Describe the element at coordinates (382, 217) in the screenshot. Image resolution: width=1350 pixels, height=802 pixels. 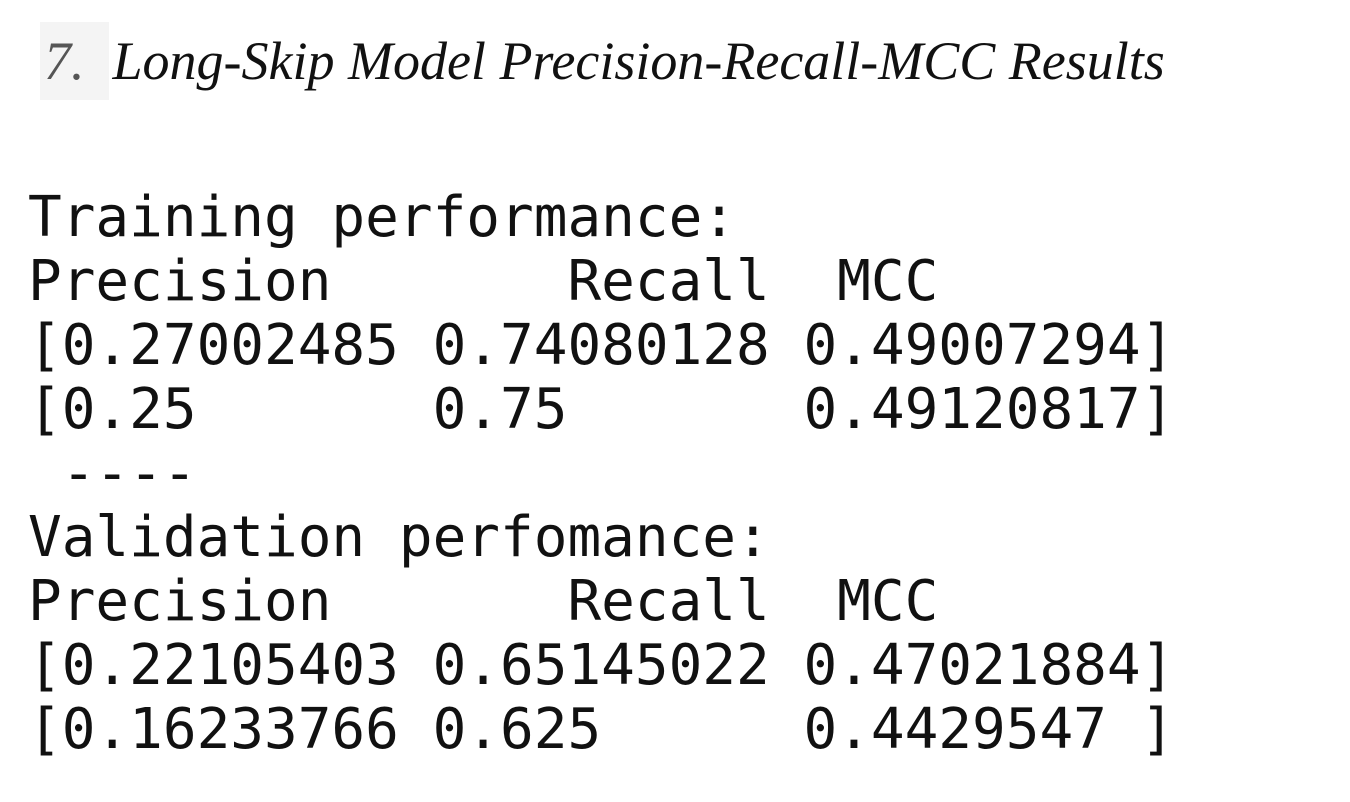
I see `output-line: Training performance:` at that location.